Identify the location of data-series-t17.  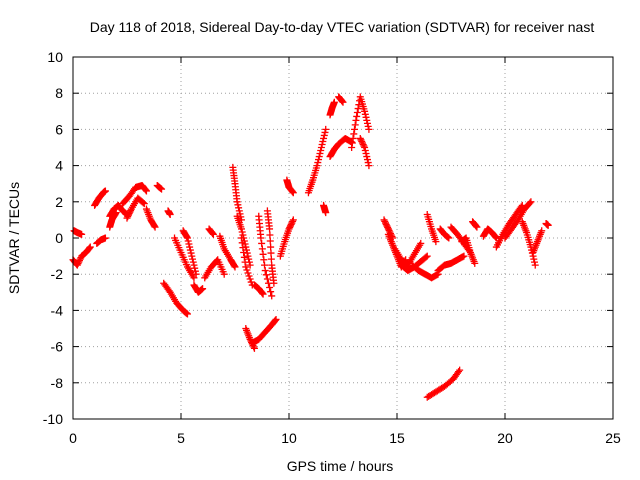
(211, 231).